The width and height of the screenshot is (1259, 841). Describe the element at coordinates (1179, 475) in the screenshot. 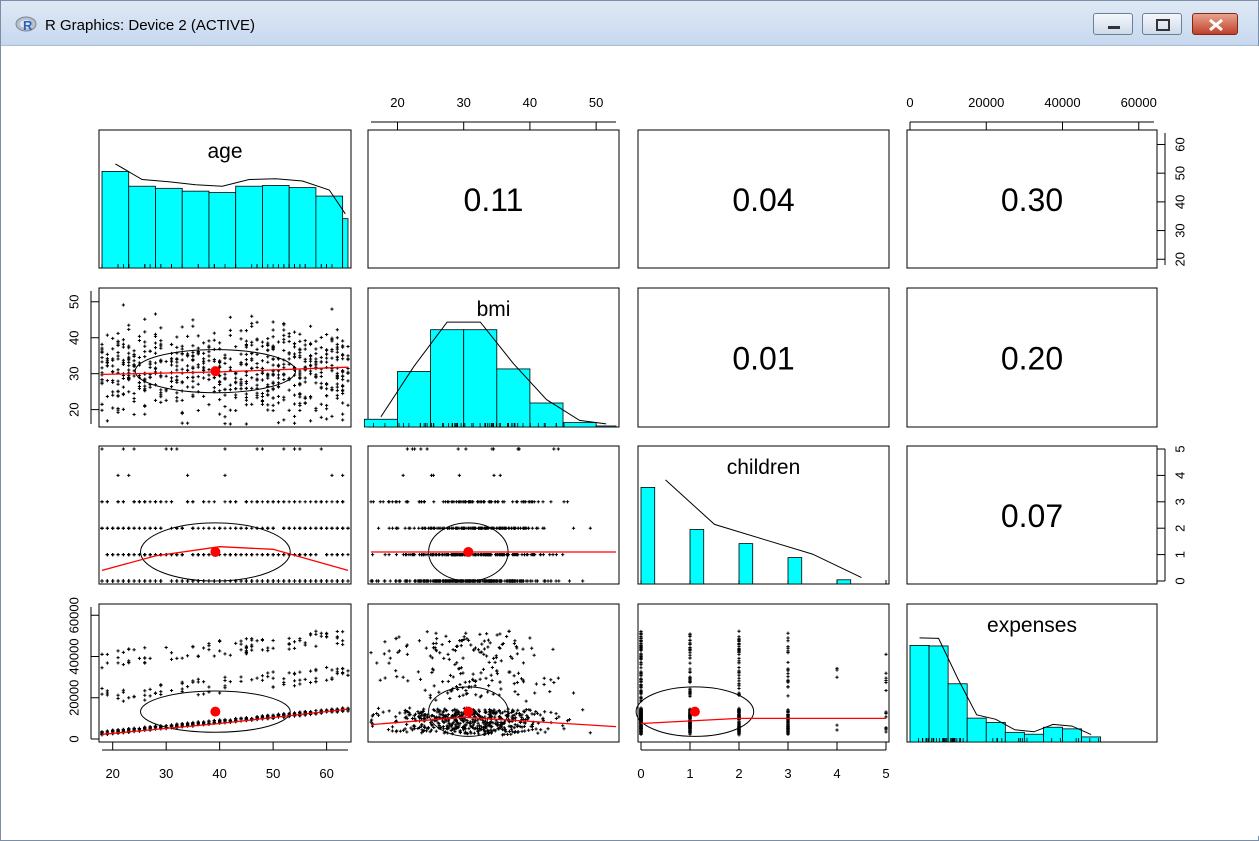

I see `axis-tick-label: 4` at that location.